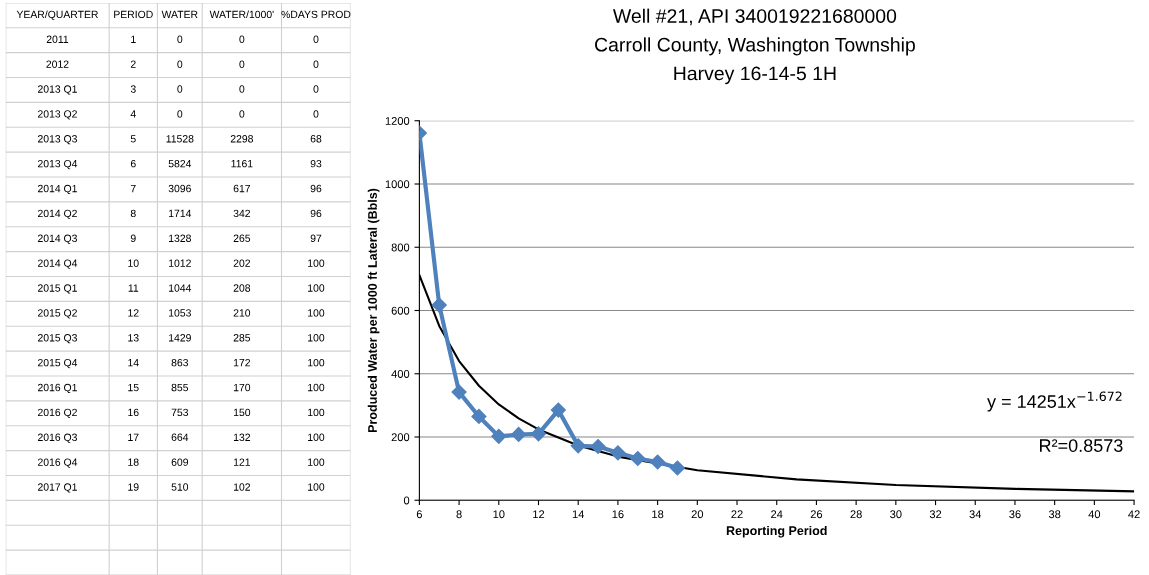 This screenshot has height=575, width=1149. What do you see at coordinates (1054, 514) in the screenshot?
I see `x-tick-label: 38` at bounding box center [1054, 514].